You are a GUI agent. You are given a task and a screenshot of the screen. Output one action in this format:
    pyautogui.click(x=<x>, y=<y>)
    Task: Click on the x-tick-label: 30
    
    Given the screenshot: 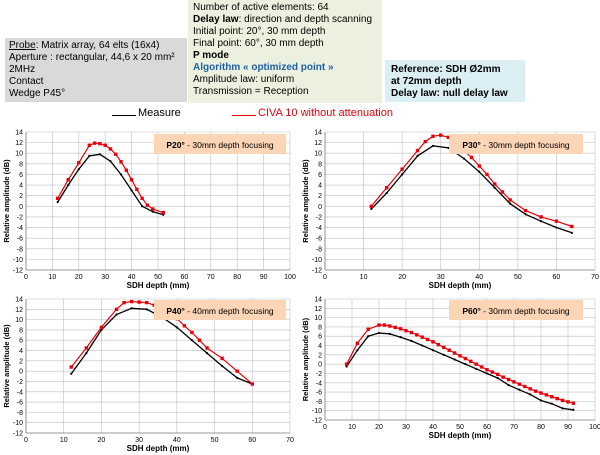 What is the action you would take?
    pyautogui.click(x=406, y=427)
    